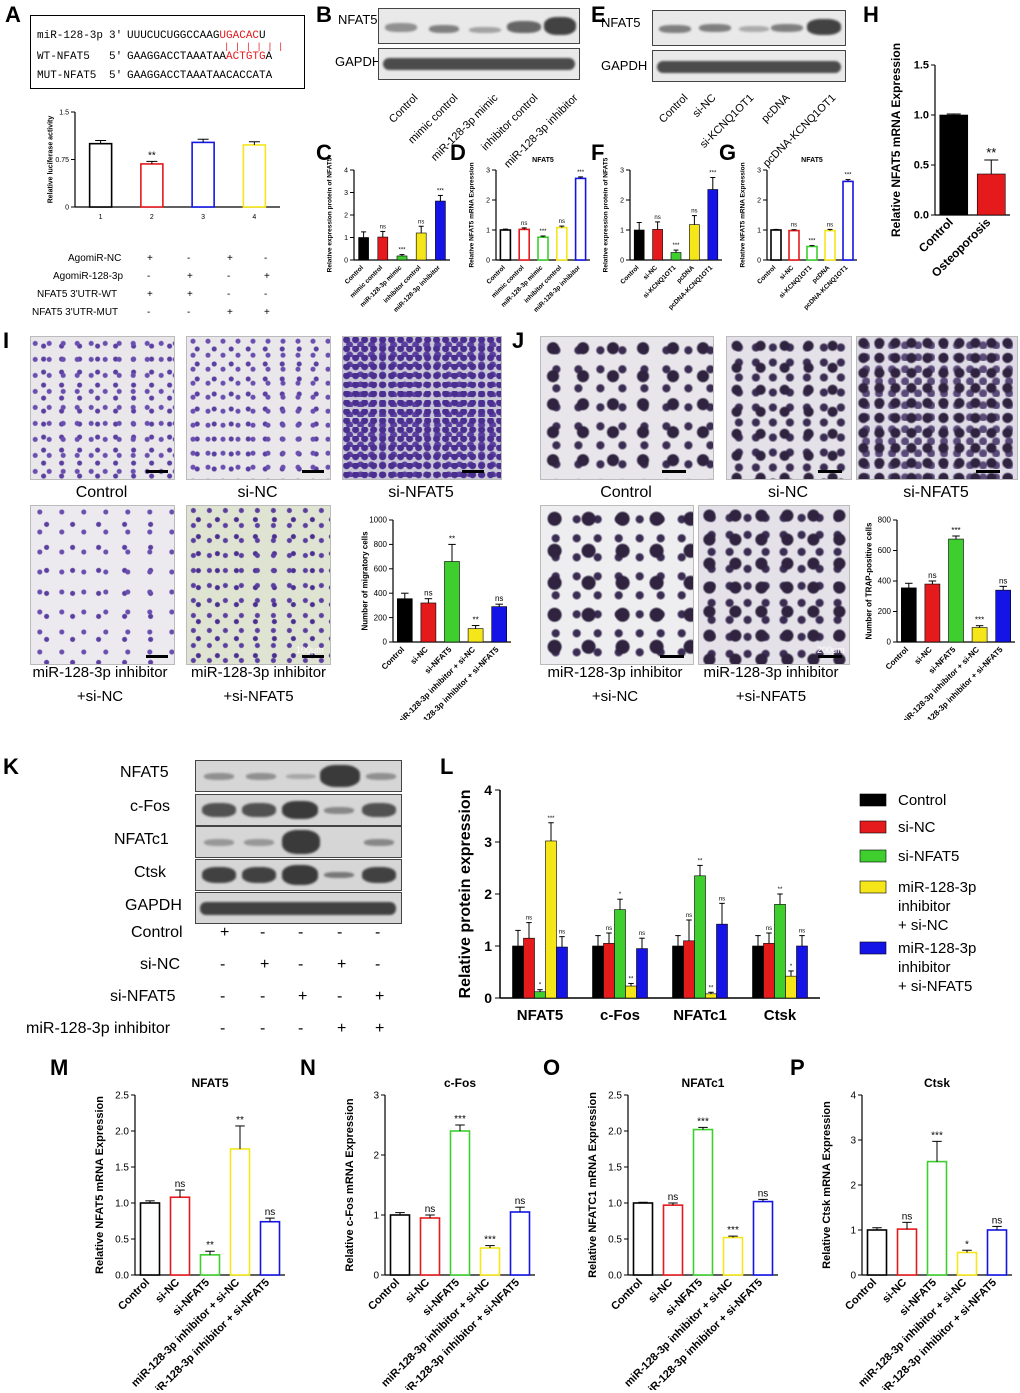  Describe the element at coordinates (789, 408) in the screenshot. I see `micrograph-j-si-nc` at that location.